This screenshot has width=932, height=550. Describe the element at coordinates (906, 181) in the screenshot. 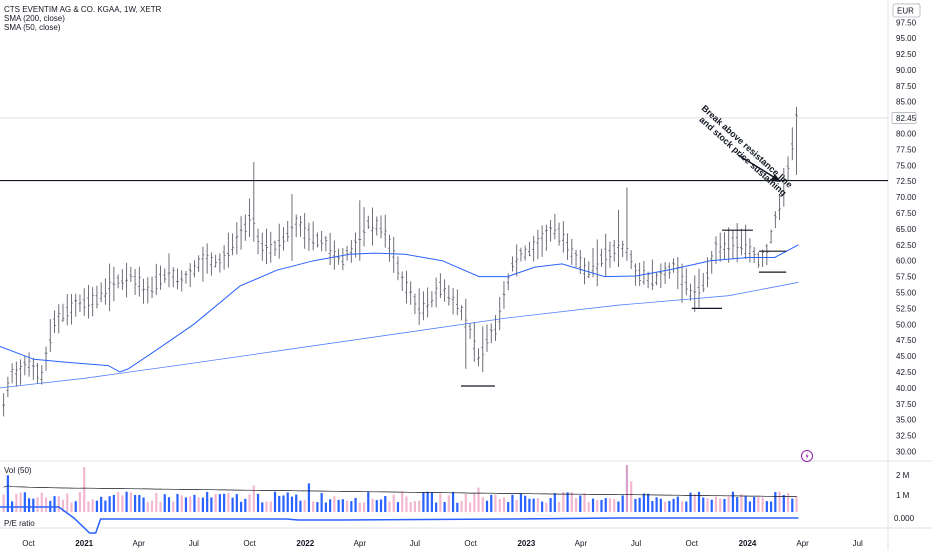

I see `price-tick-label: 72.50` at that location.